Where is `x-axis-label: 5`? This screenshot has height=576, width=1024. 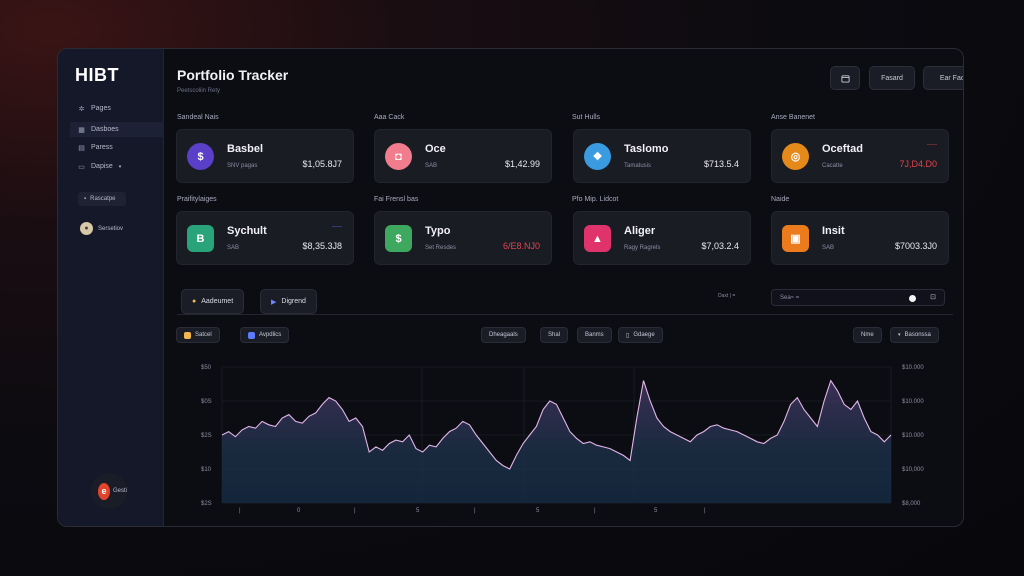
x-axis-label: 5 is located at coordinates (418, 511).